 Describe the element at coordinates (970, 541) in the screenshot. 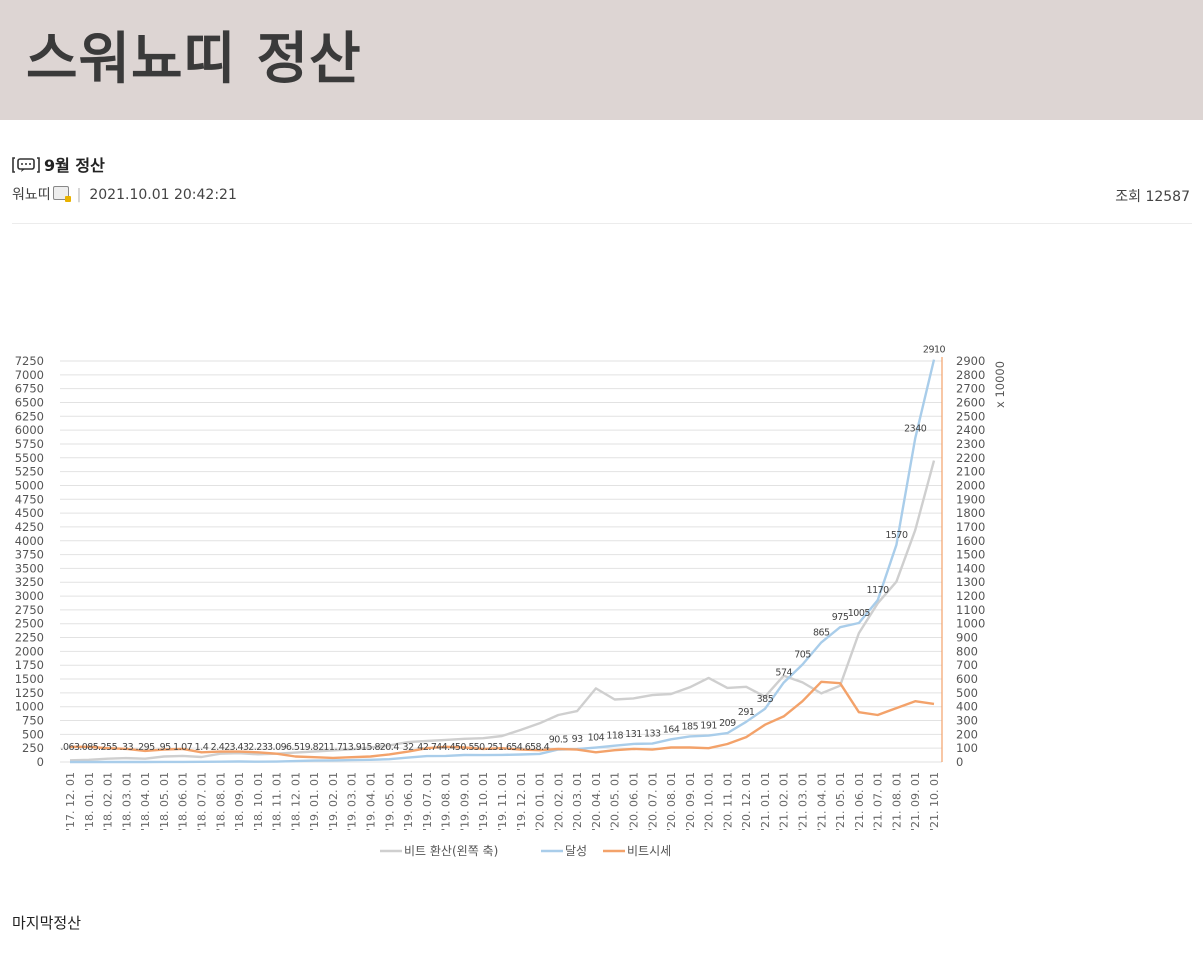

I see `right-tick-label: 1600` at that location.